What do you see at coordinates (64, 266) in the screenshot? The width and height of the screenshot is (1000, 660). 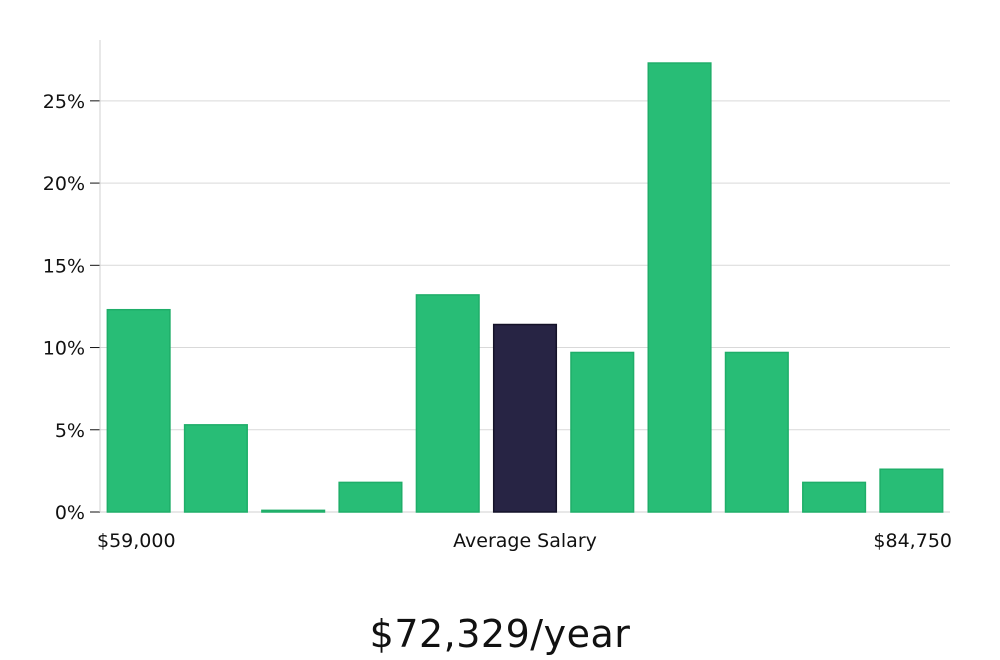 I see `y-axis-tick-label: 15%` at bounding box center [64, 266].